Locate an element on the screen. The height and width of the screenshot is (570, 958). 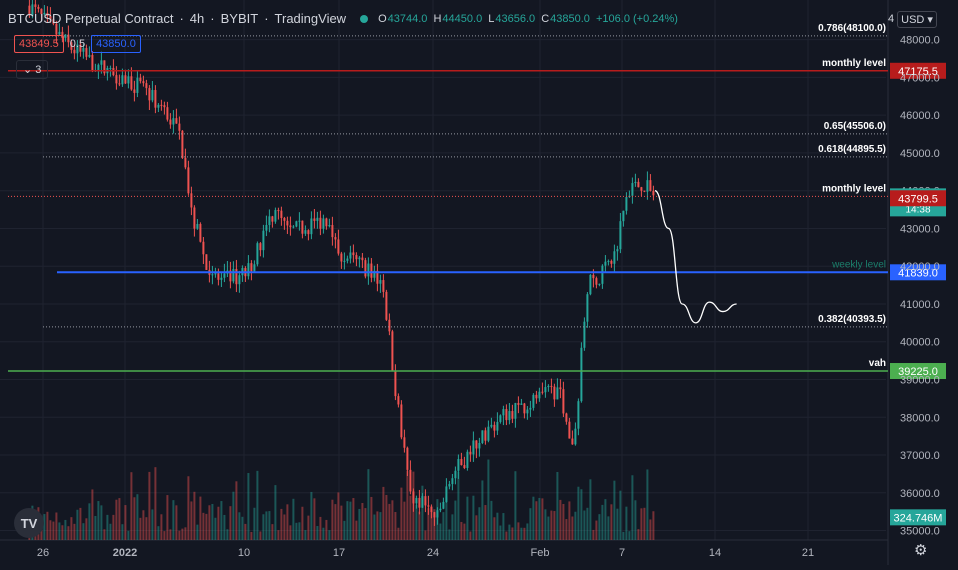
tradingview-logo: TV is located at coordinates (29, 523).